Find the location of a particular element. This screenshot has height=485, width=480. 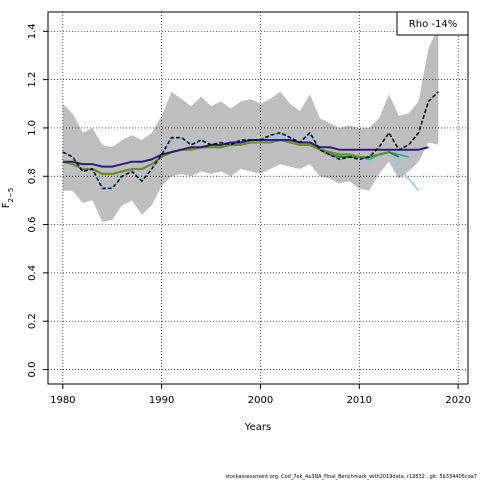

y-tick-label-1-2: 1.2 is located at coordinates (32, 80).